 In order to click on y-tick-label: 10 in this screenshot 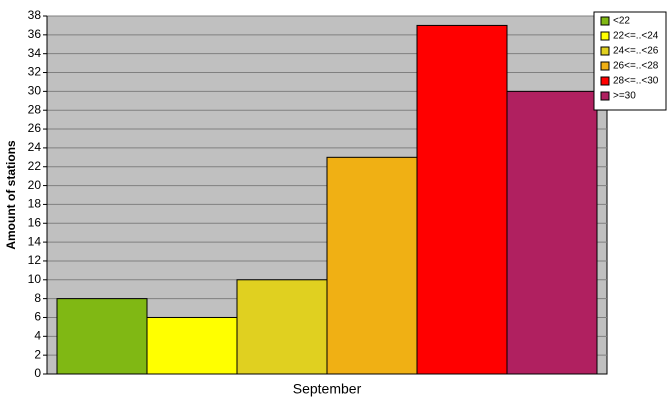, I will do `click(35, 279)`.